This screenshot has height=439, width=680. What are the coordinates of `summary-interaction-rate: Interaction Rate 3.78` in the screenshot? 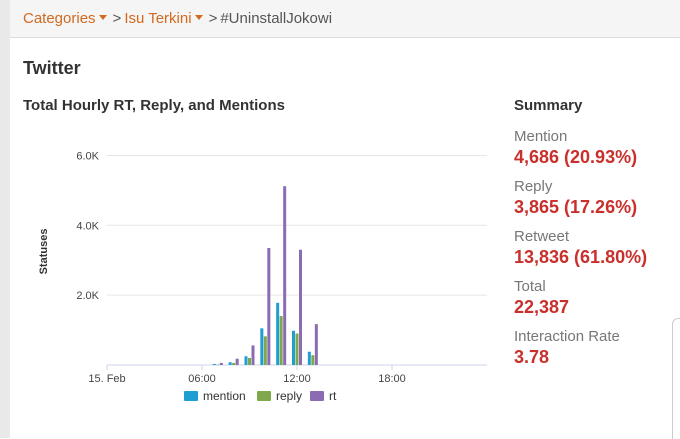 It's located at (594, 348).